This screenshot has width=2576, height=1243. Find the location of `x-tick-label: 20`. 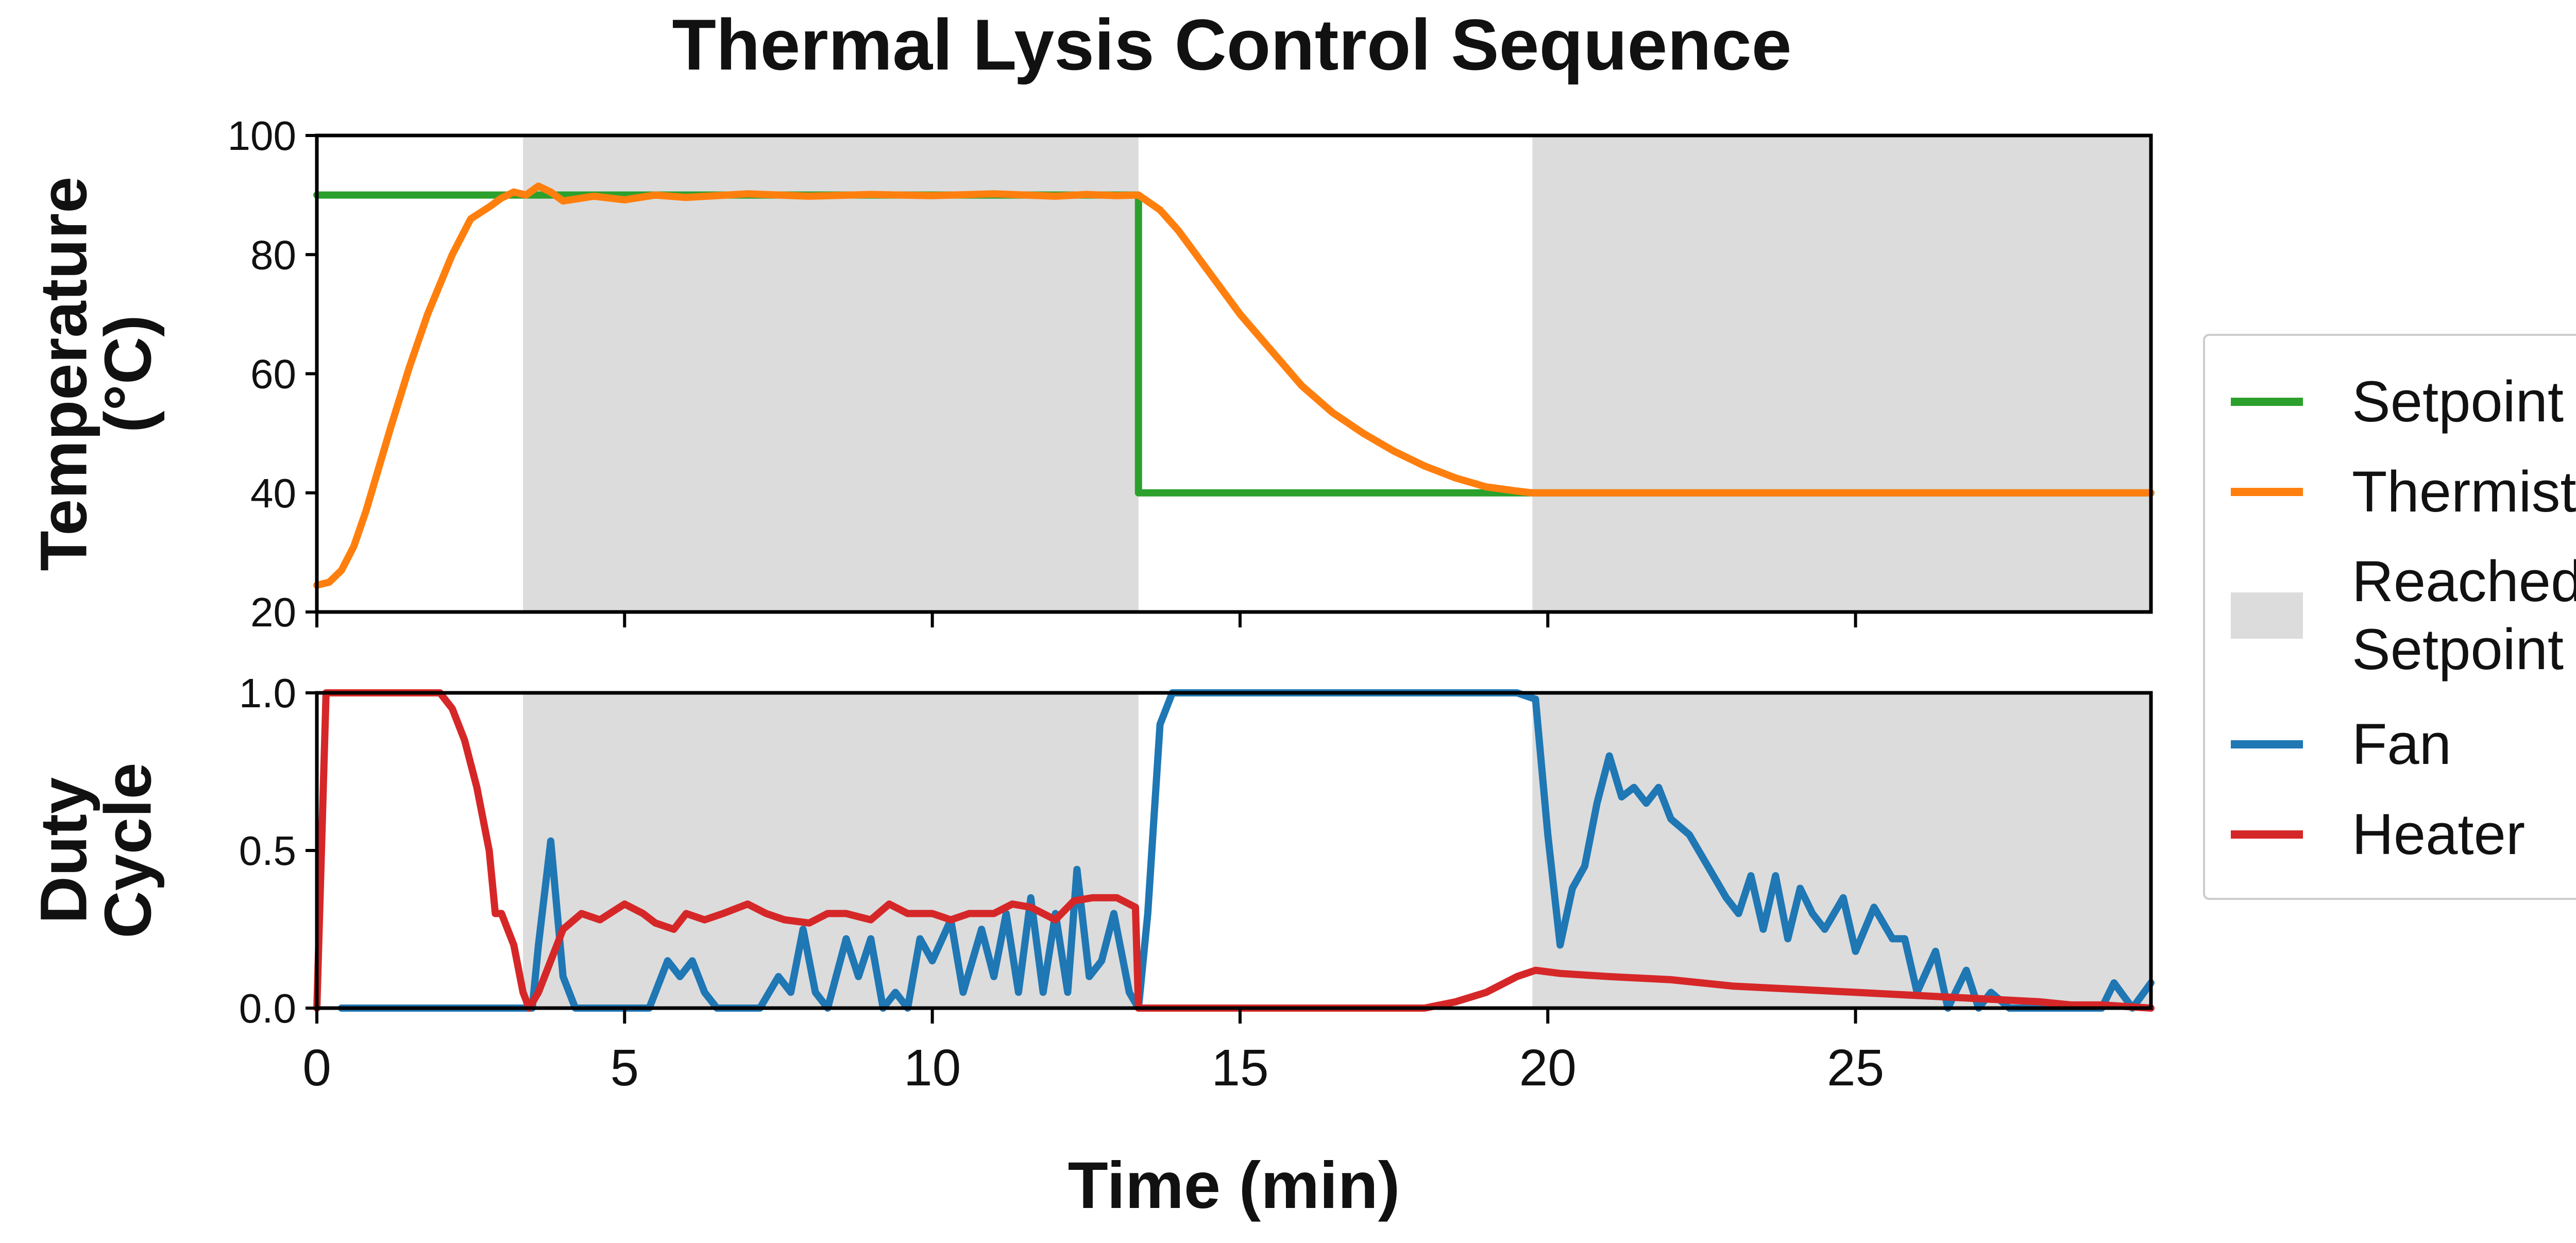

x-tick-label: 20 is located at coordinates (1548, 1068).